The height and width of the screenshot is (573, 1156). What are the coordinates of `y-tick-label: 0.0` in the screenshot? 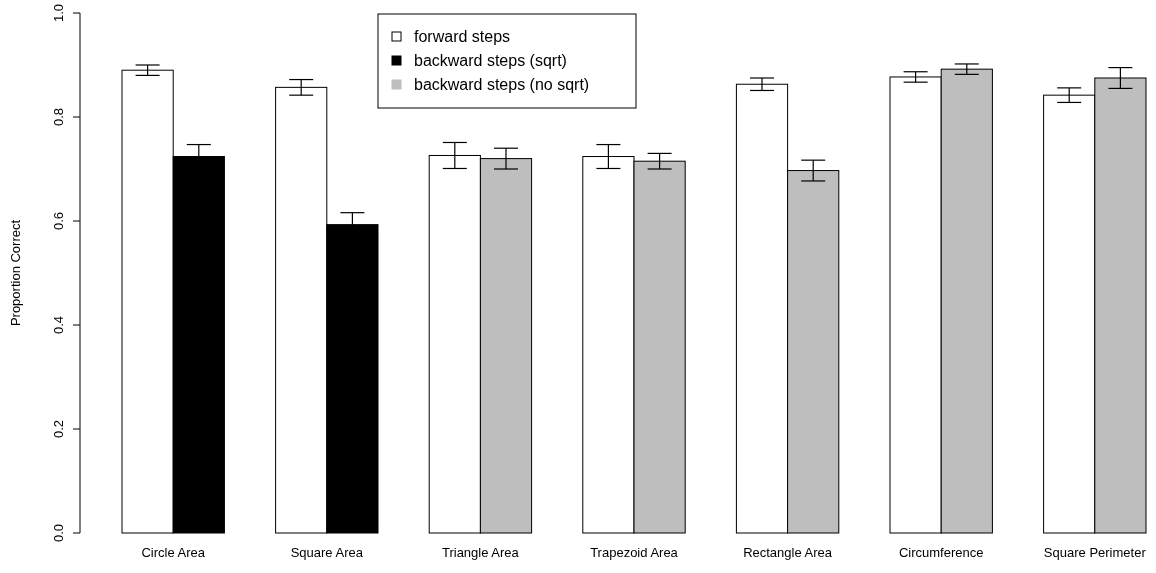 It's located at (58, 533).